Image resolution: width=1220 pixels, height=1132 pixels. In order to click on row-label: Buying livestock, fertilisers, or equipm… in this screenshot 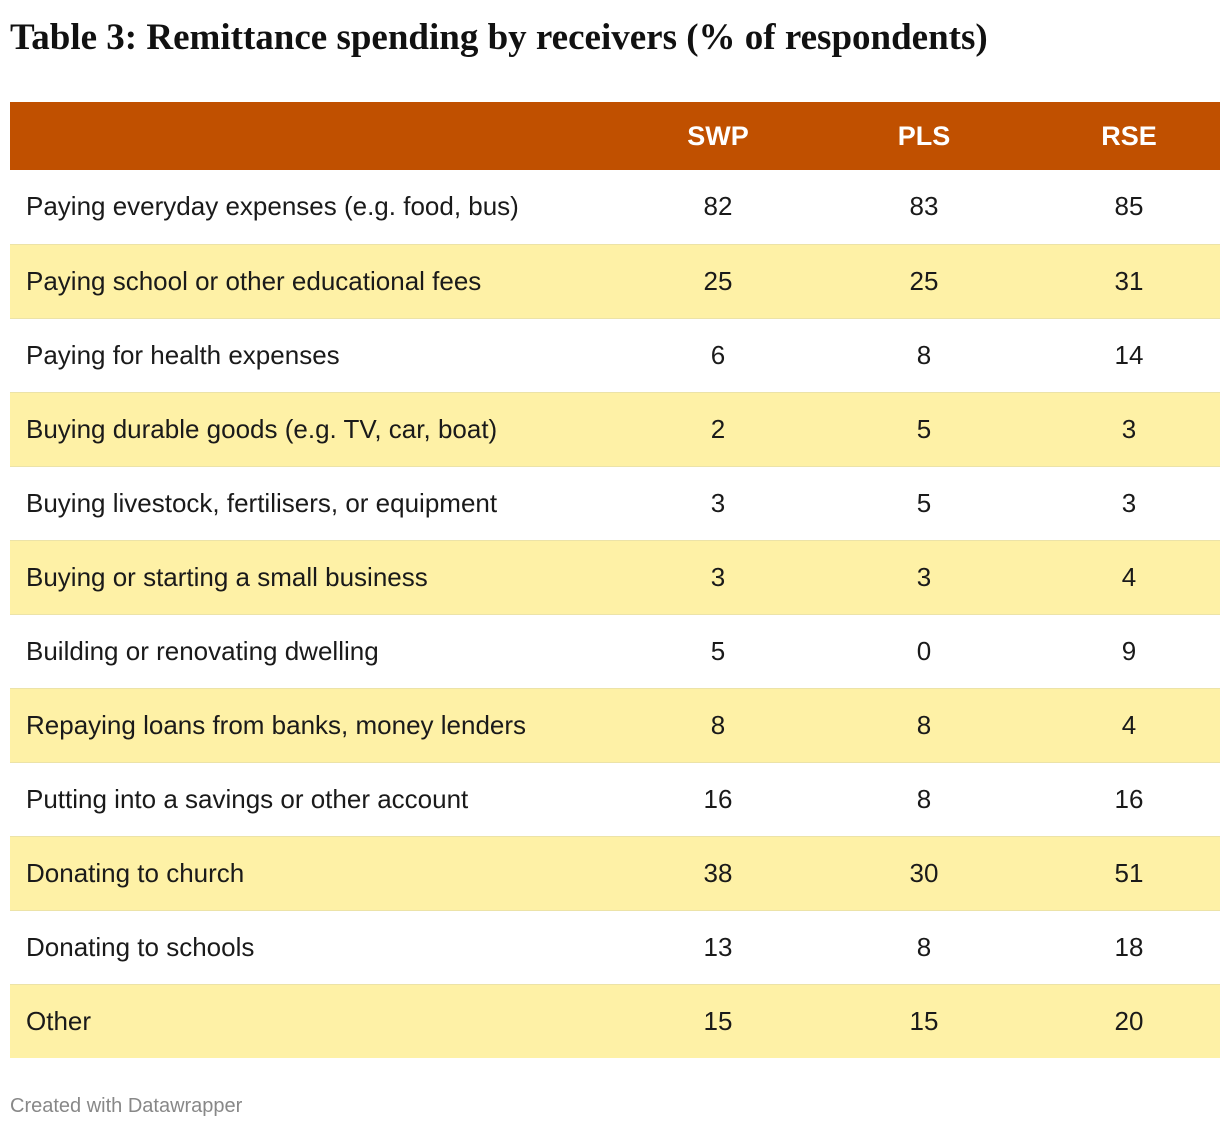, I will do `click(315, 502)`.